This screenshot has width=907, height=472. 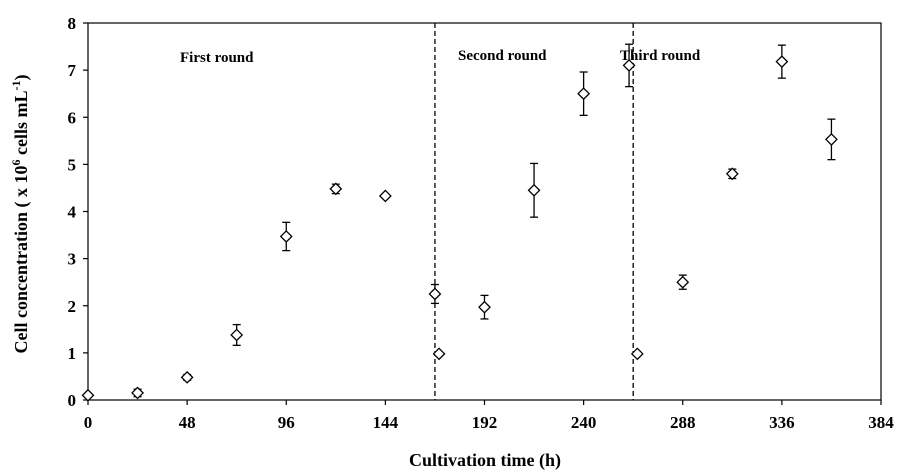 What do you see at coordinates (72, 353) in the screenshot?
I see `y-tick-label: 1` at bounding box center [72, 353].